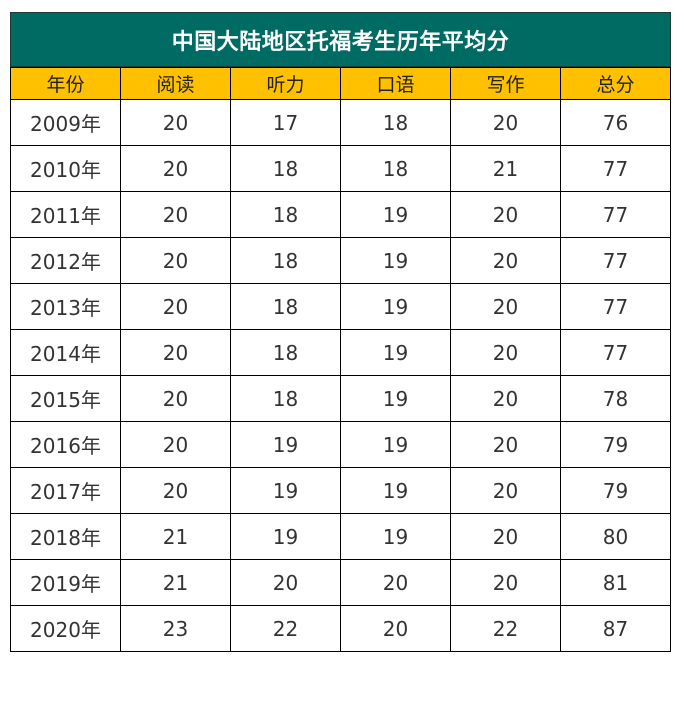 The height and width of the screenshot is (706, 686). I want to click on table-row: 2018年 21 19 19 20 80, so click(340, 536).